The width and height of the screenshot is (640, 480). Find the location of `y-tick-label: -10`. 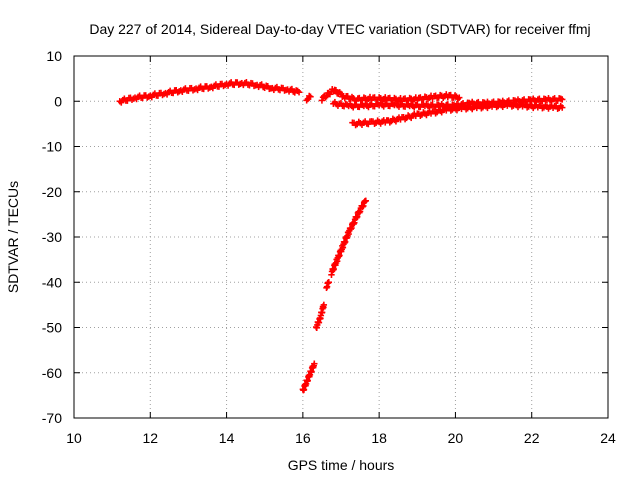

y-tick-label: -10 is located at coordinates (52, 147).